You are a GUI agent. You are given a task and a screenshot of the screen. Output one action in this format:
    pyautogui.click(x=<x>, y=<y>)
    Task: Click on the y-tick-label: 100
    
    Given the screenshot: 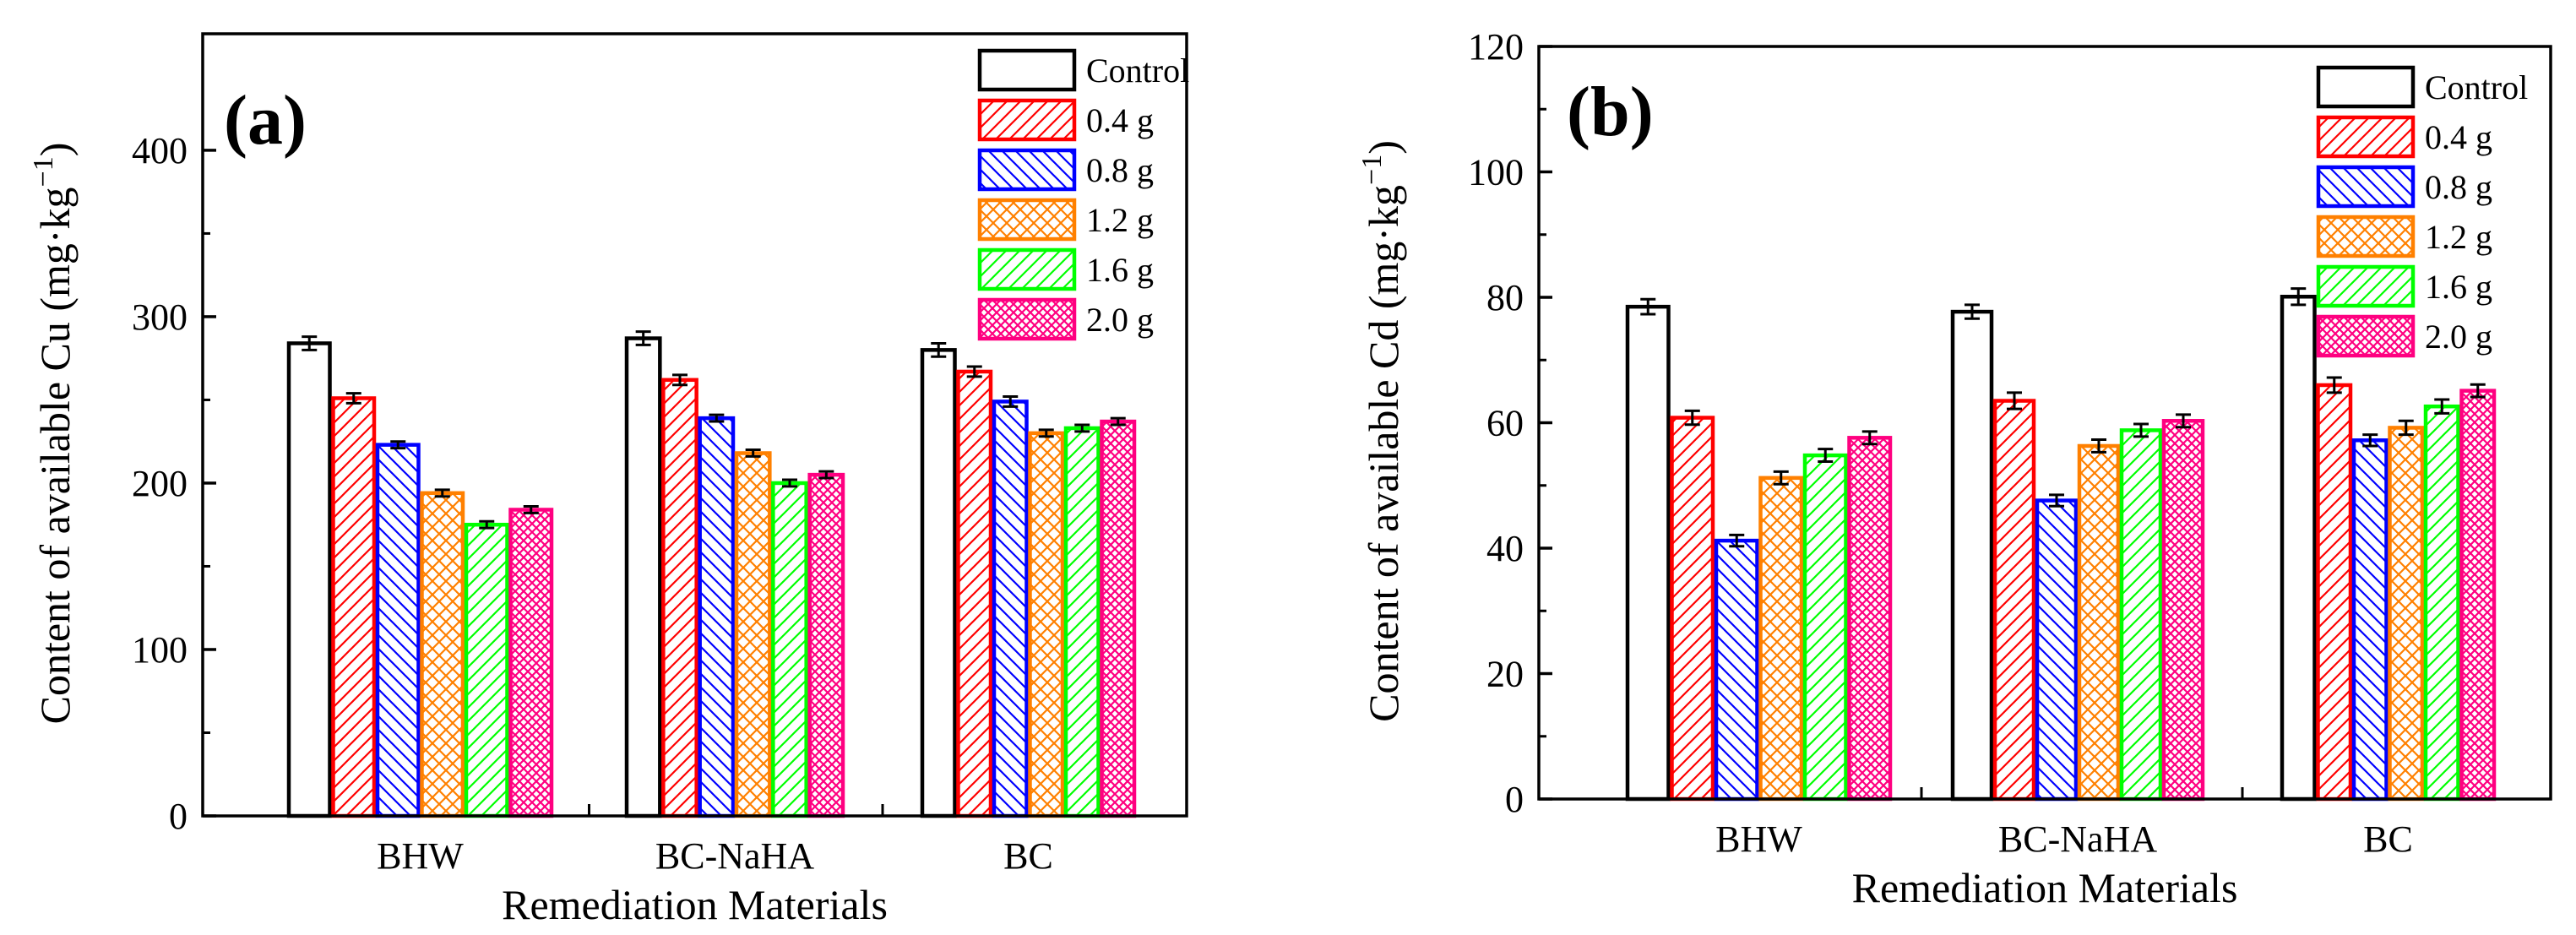 What is the action you would take?
    pyautogui.click(x=1496, y=172)
    